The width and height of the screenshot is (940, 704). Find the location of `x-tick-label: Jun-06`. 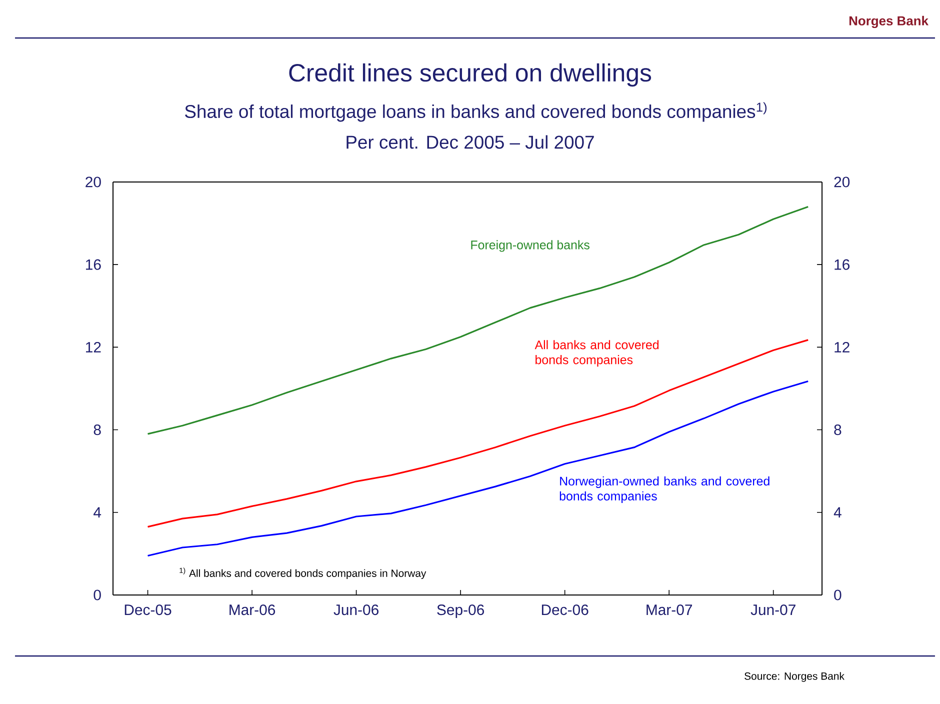

x-tick-label: Jun-06 is located at coordinates (356, 610).